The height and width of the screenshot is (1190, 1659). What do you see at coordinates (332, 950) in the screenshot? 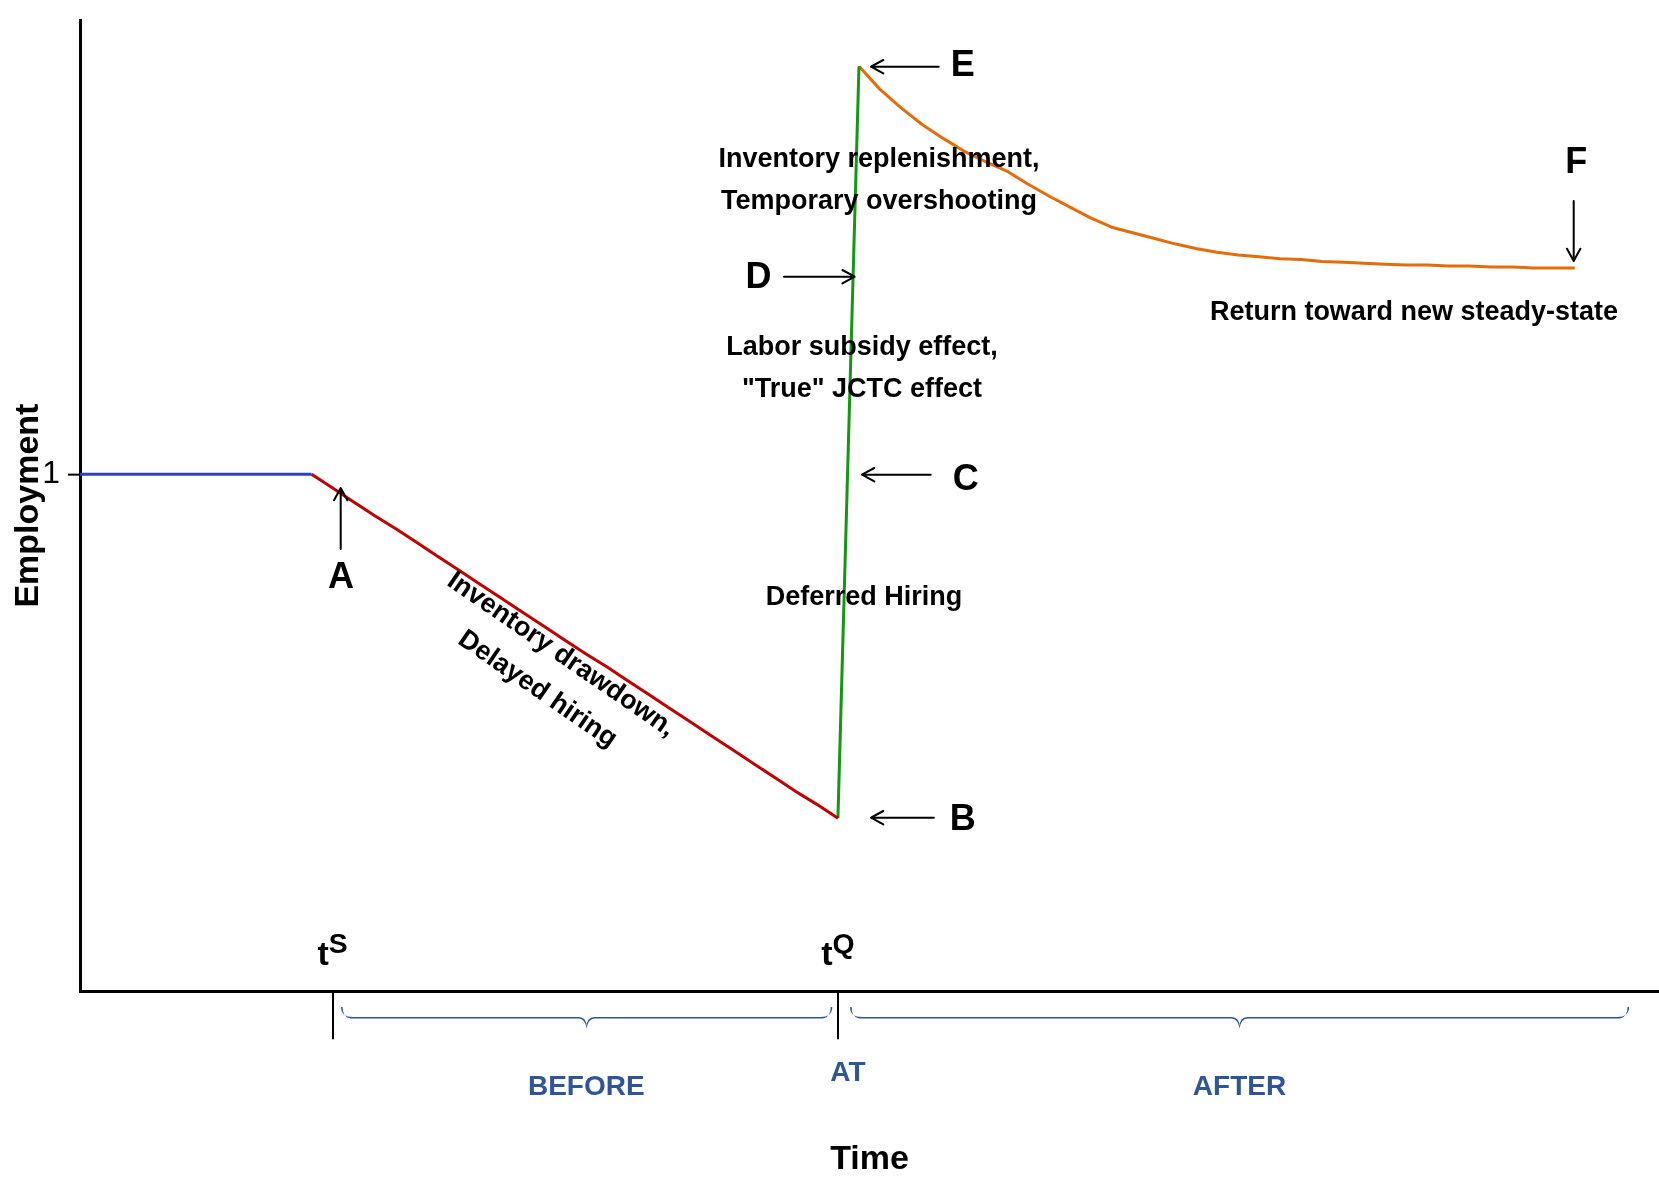
I see `x-tick-label: t$^{S}$` at bounding box center [332, 950].